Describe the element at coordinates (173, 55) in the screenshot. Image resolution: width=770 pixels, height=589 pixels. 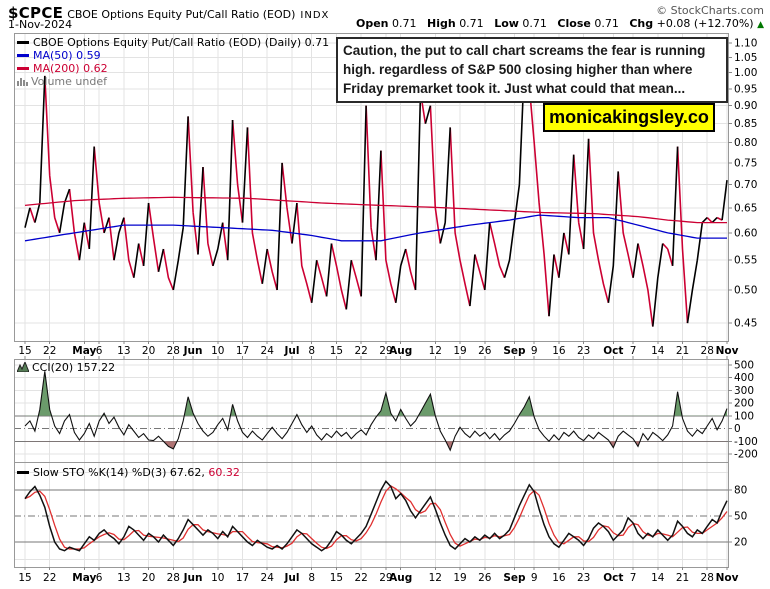
I see `legend-ma50-row: MA(50) 0.59` at that location.